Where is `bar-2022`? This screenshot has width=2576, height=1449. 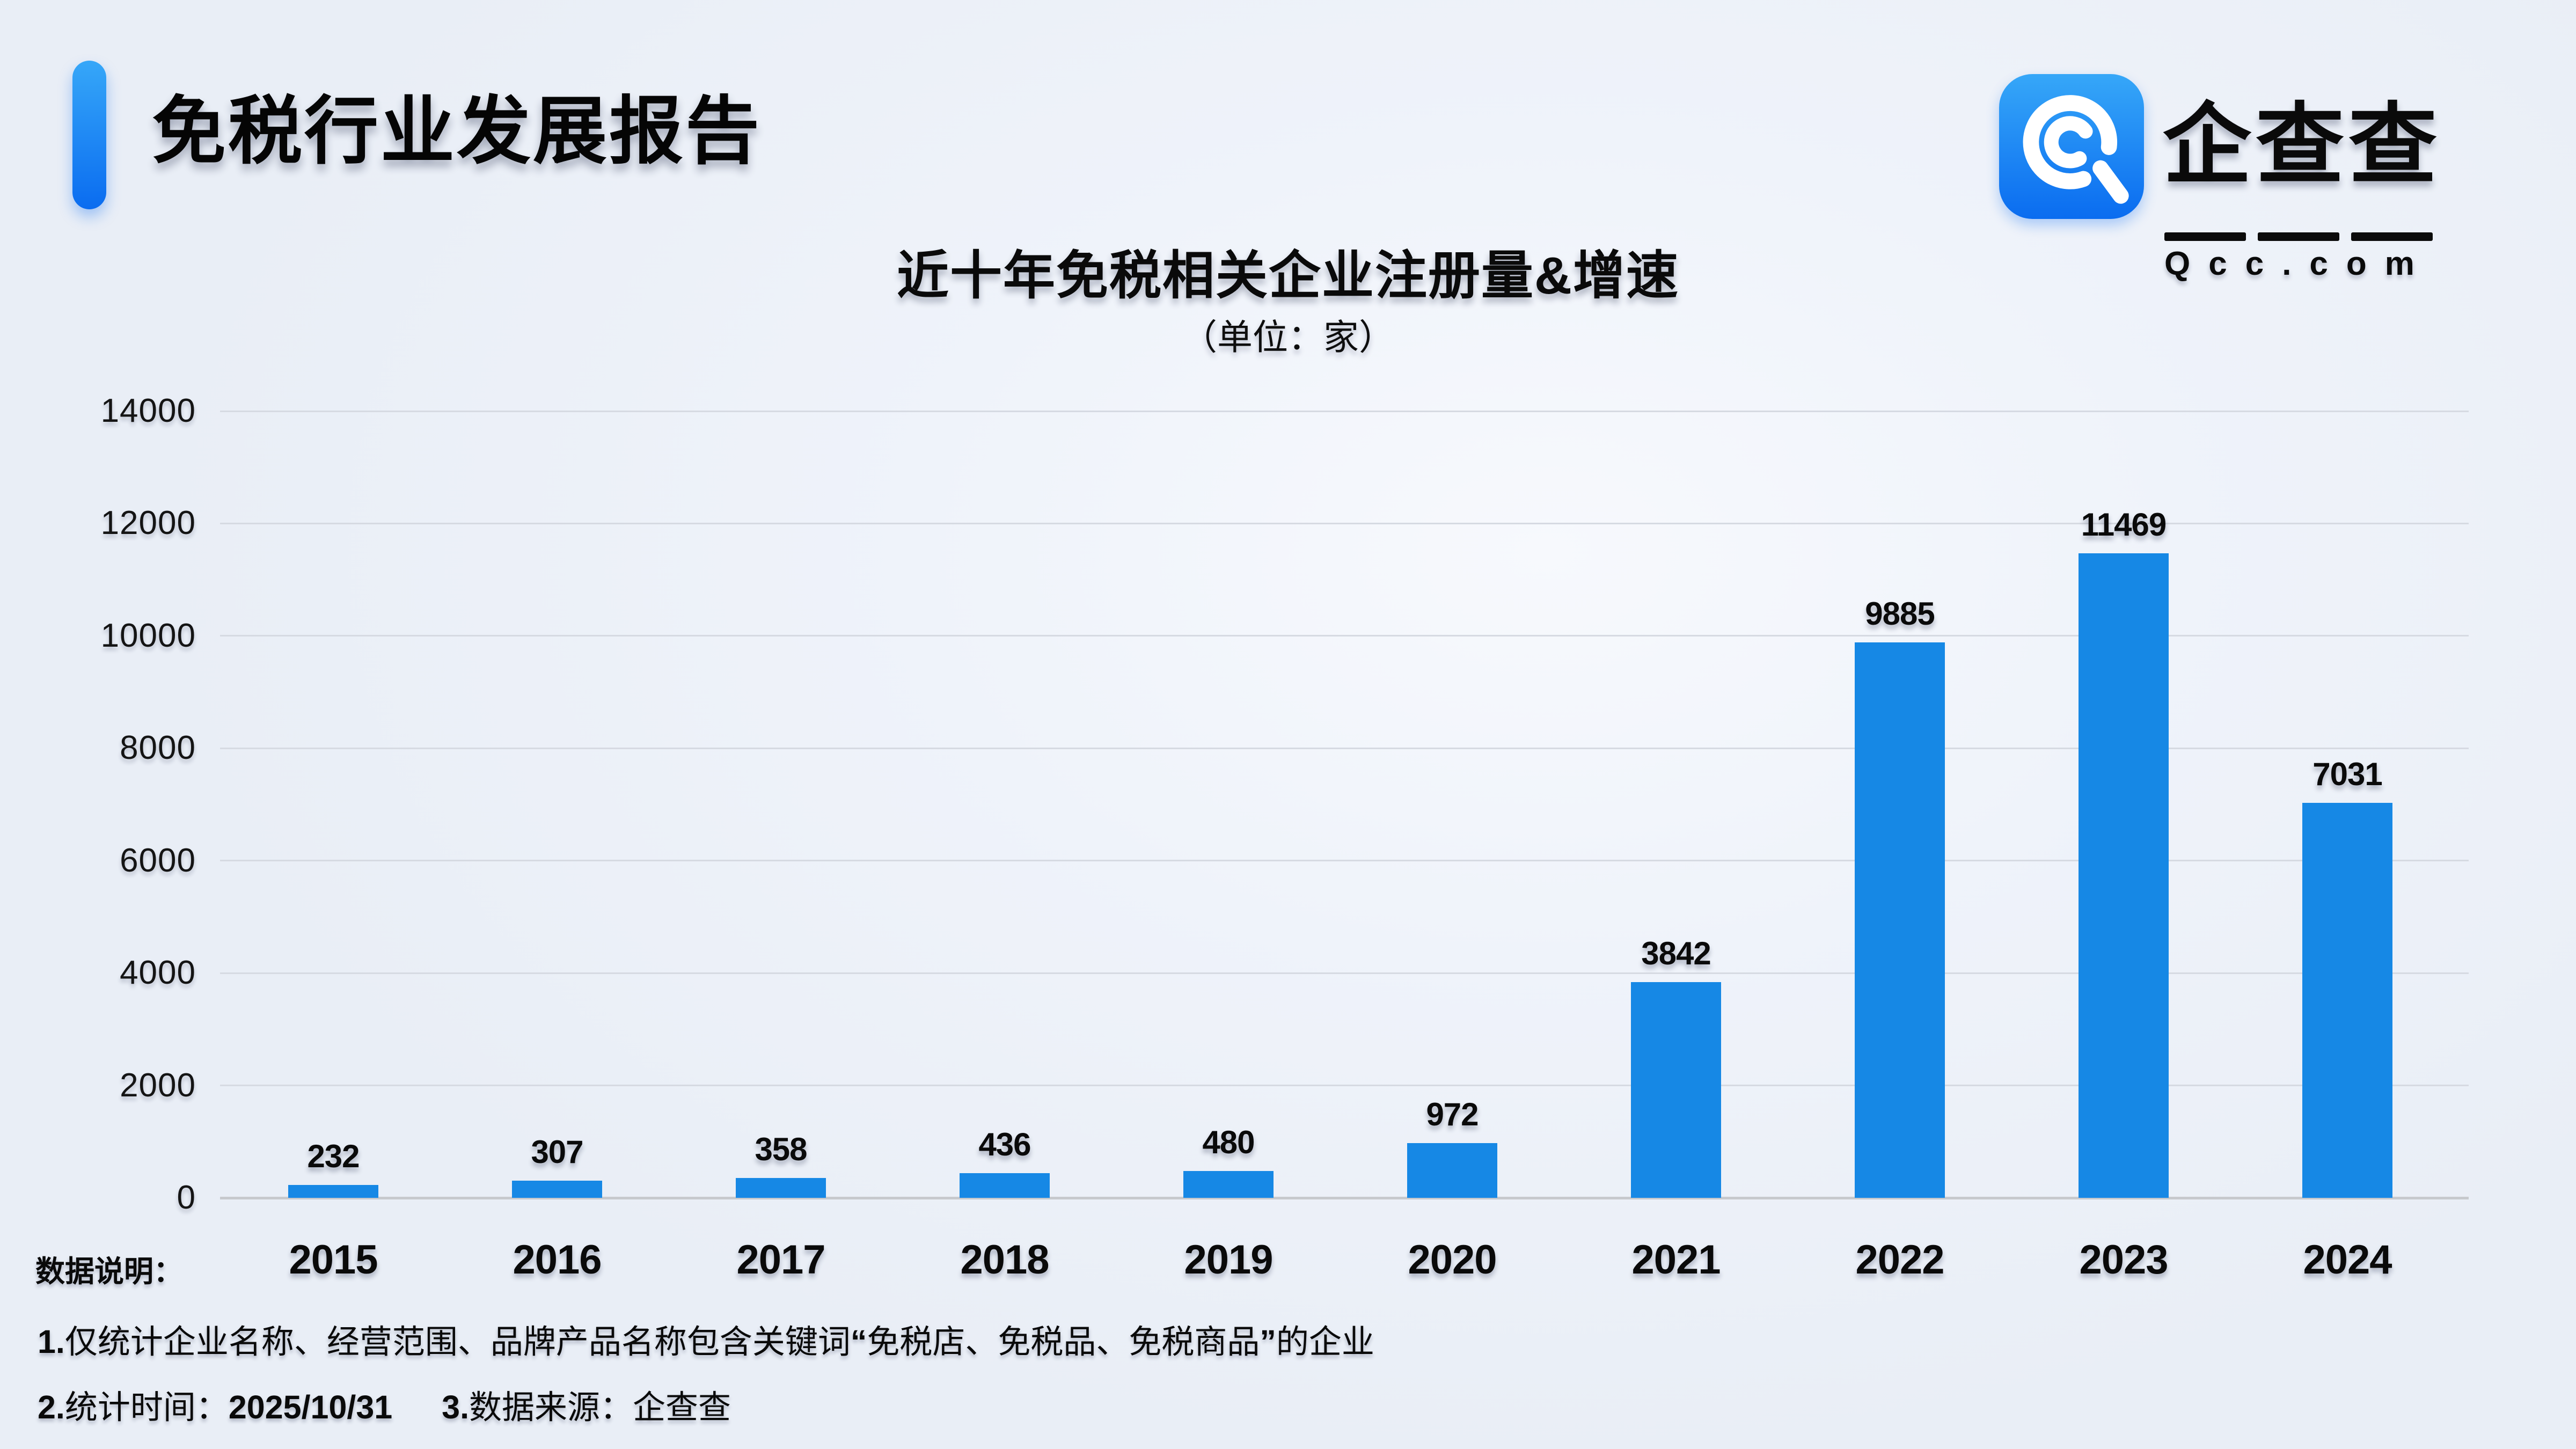
bar-2022 is located at coordinates (1900, 920).